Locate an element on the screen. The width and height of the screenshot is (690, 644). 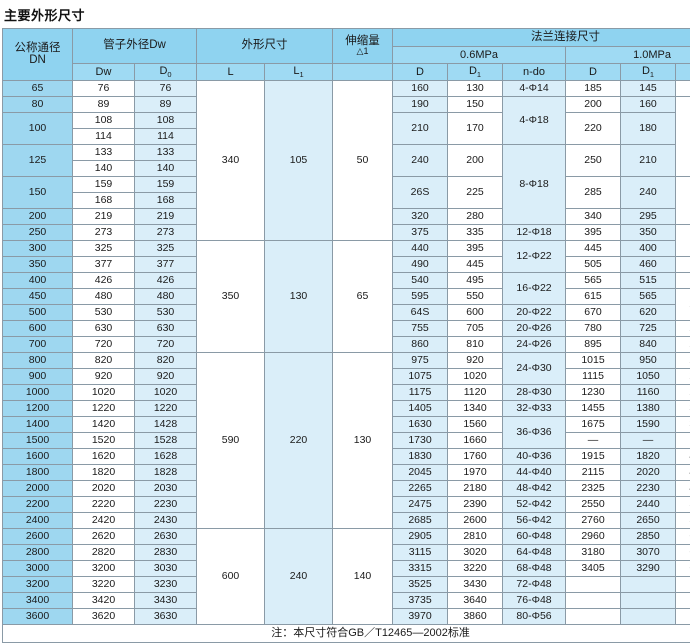
cell-dw: 2620 is located at coordinates (103, 536).